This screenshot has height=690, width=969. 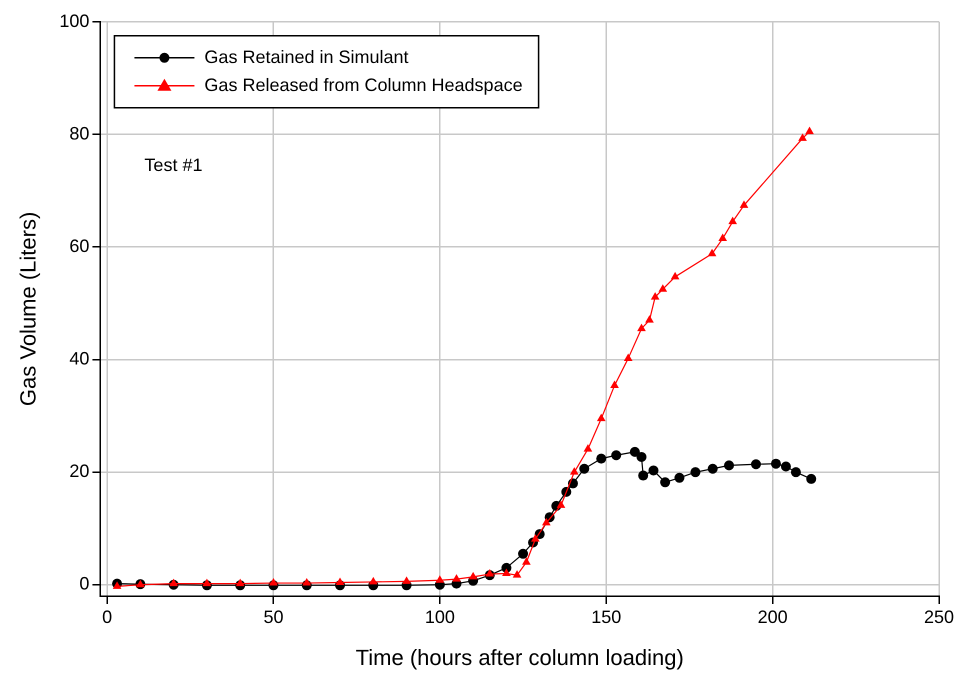 I want to click on y-tick-label: 0, so click(x=84, y=584).